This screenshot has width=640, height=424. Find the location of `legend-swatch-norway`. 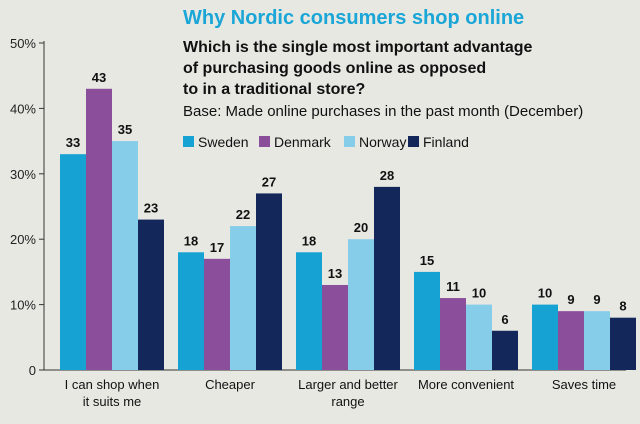

legend-swatch-norway is located at coordinates (349, 141).